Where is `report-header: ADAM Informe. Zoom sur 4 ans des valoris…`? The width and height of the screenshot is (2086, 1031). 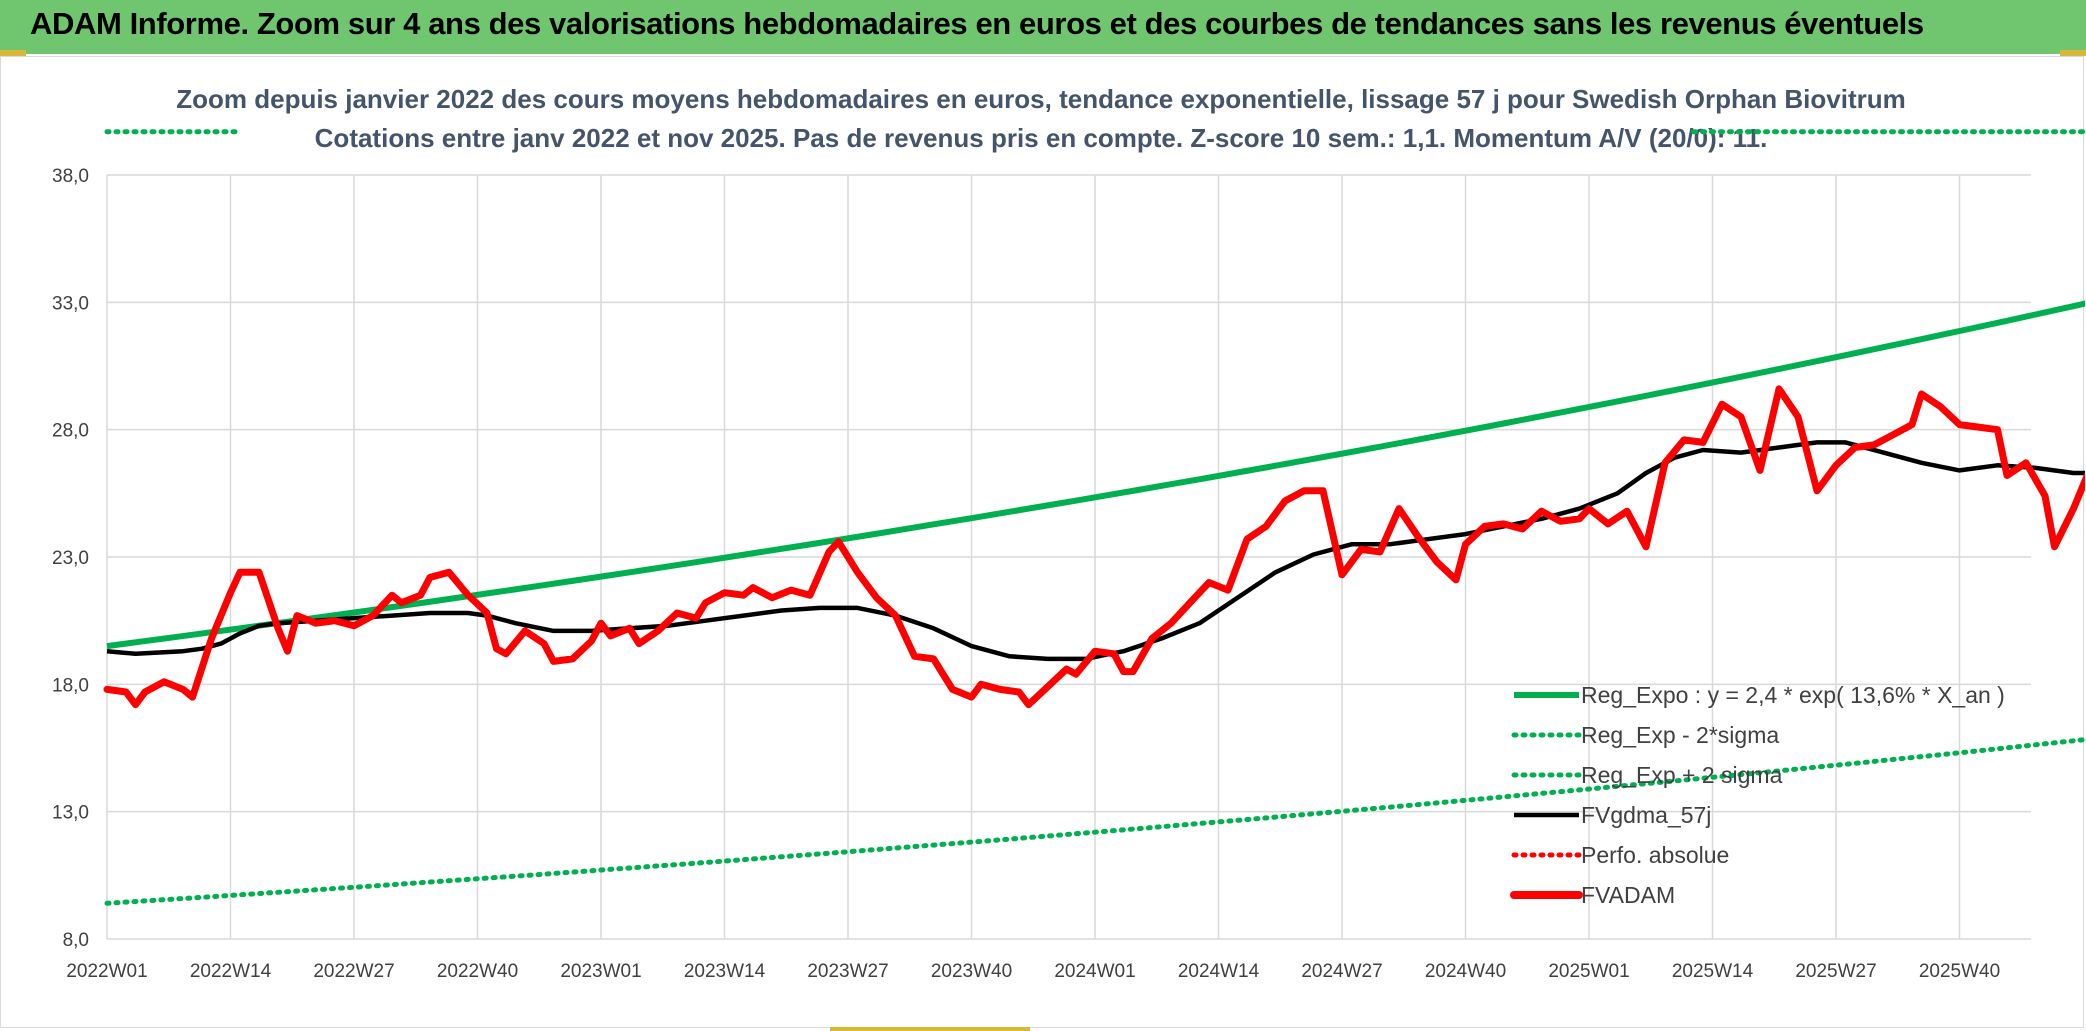
report-header: ADAM Informe. Zoom sur 4 ans des valoris… is located at coordinates (1043, 27).